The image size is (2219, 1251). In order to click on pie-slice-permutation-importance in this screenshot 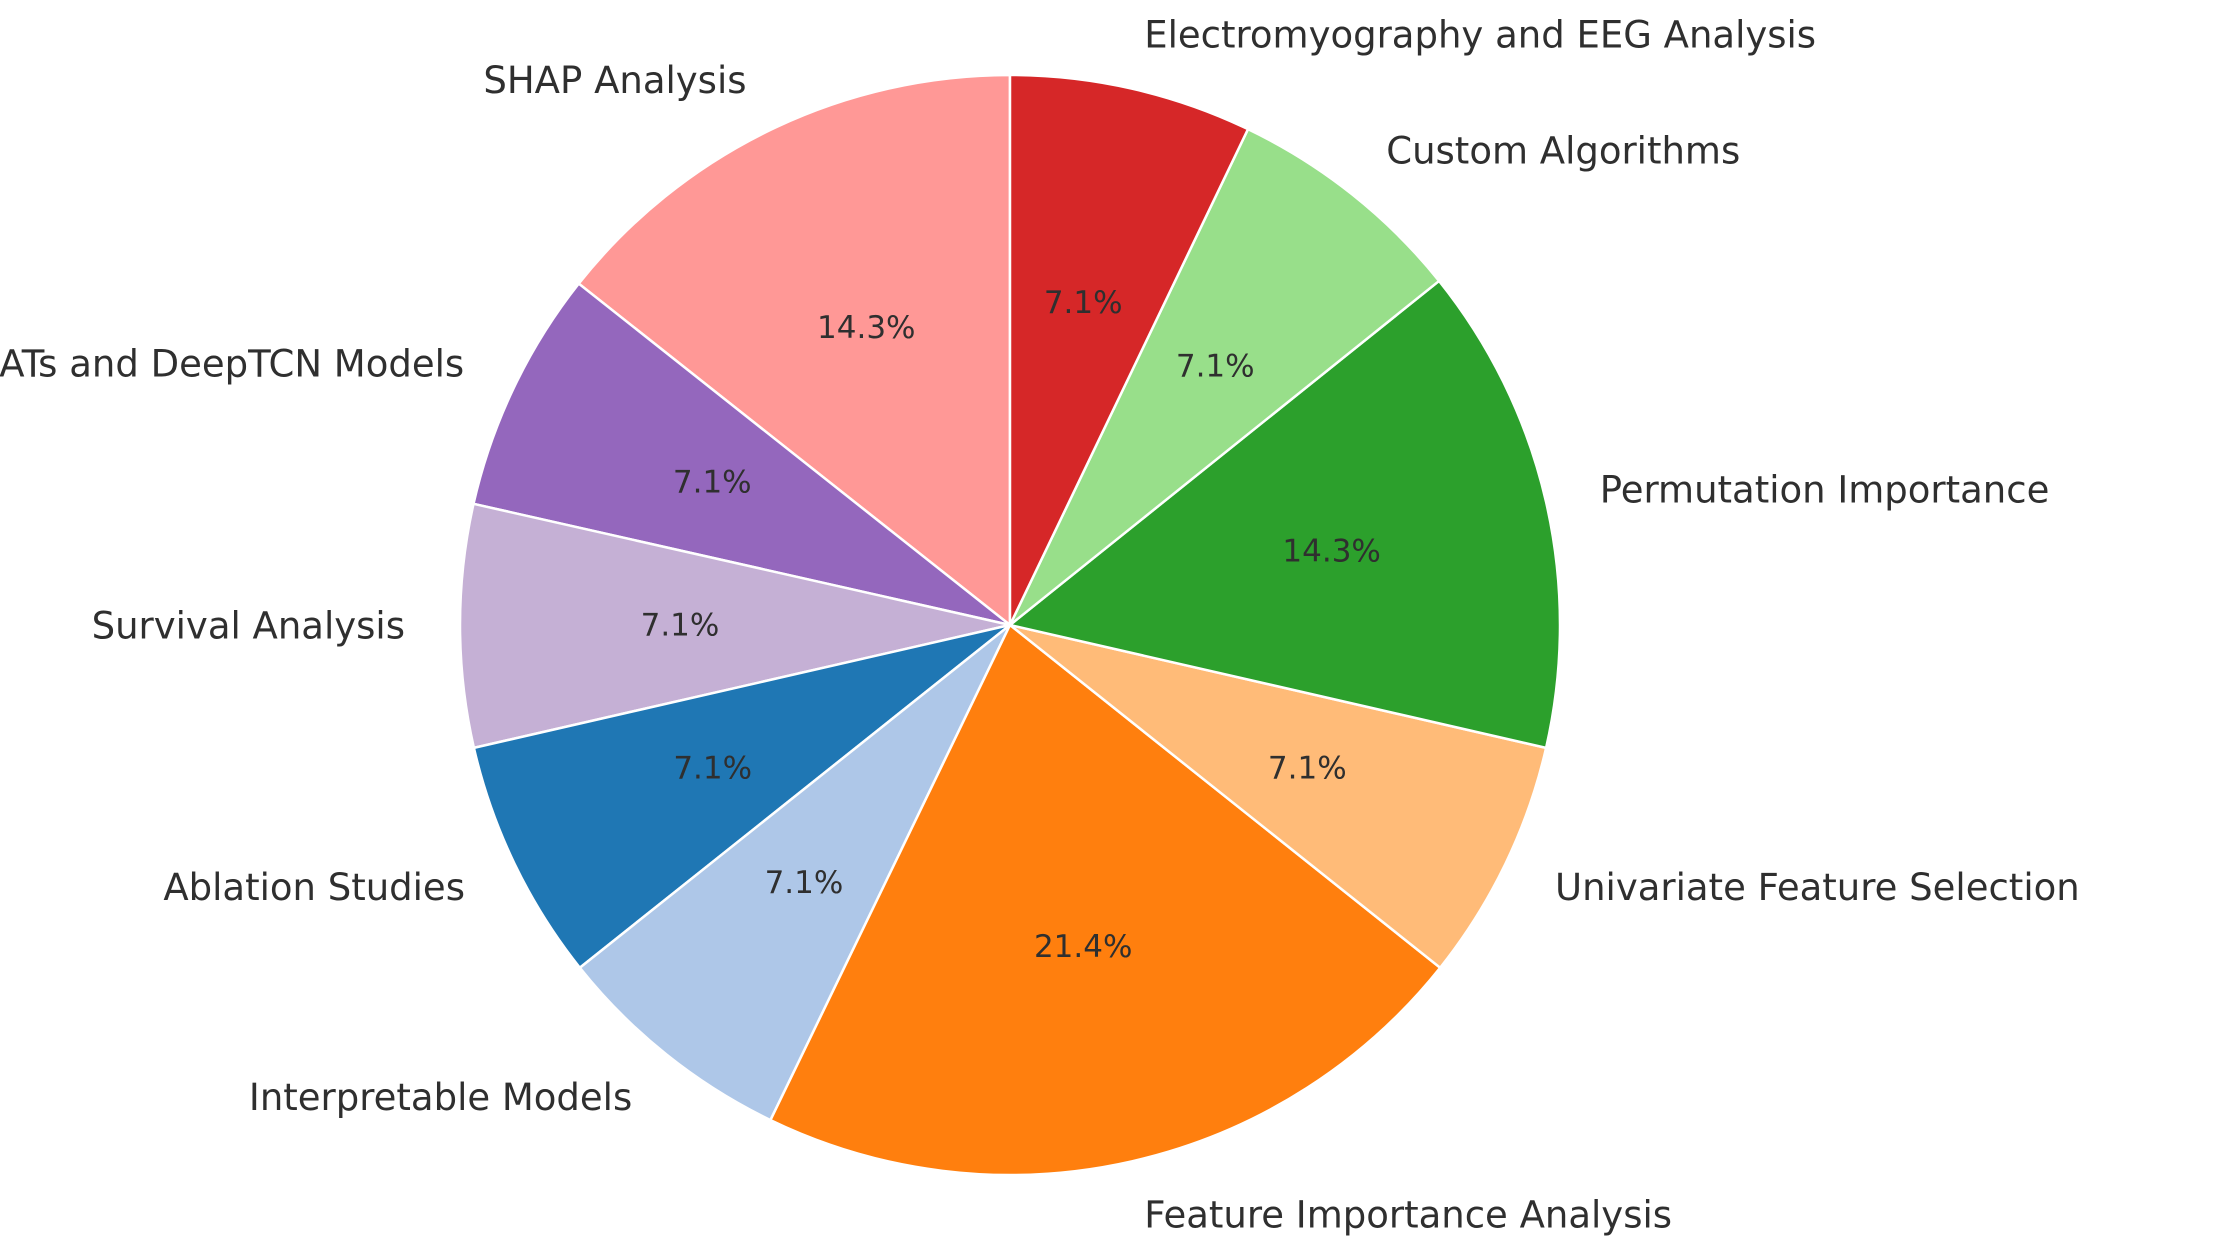, I will do `click(1284, 514)`.